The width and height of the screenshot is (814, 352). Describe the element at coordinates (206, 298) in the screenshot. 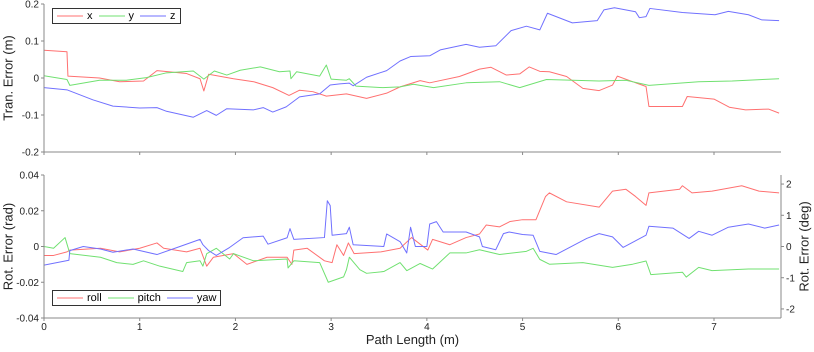

I see `legend-label: yaw` at that location.